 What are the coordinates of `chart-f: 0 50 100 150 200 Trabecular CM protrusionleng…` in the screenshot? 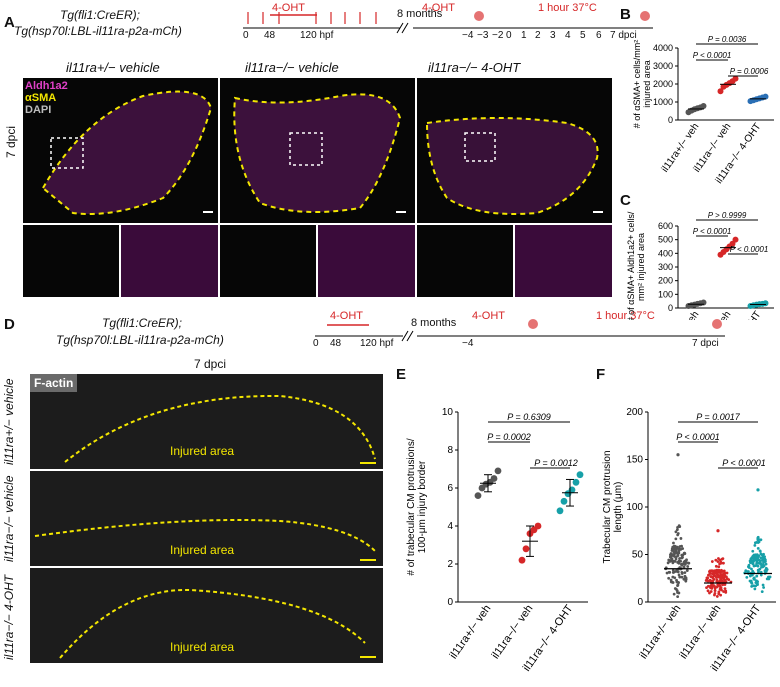 It's located at (689, 540).